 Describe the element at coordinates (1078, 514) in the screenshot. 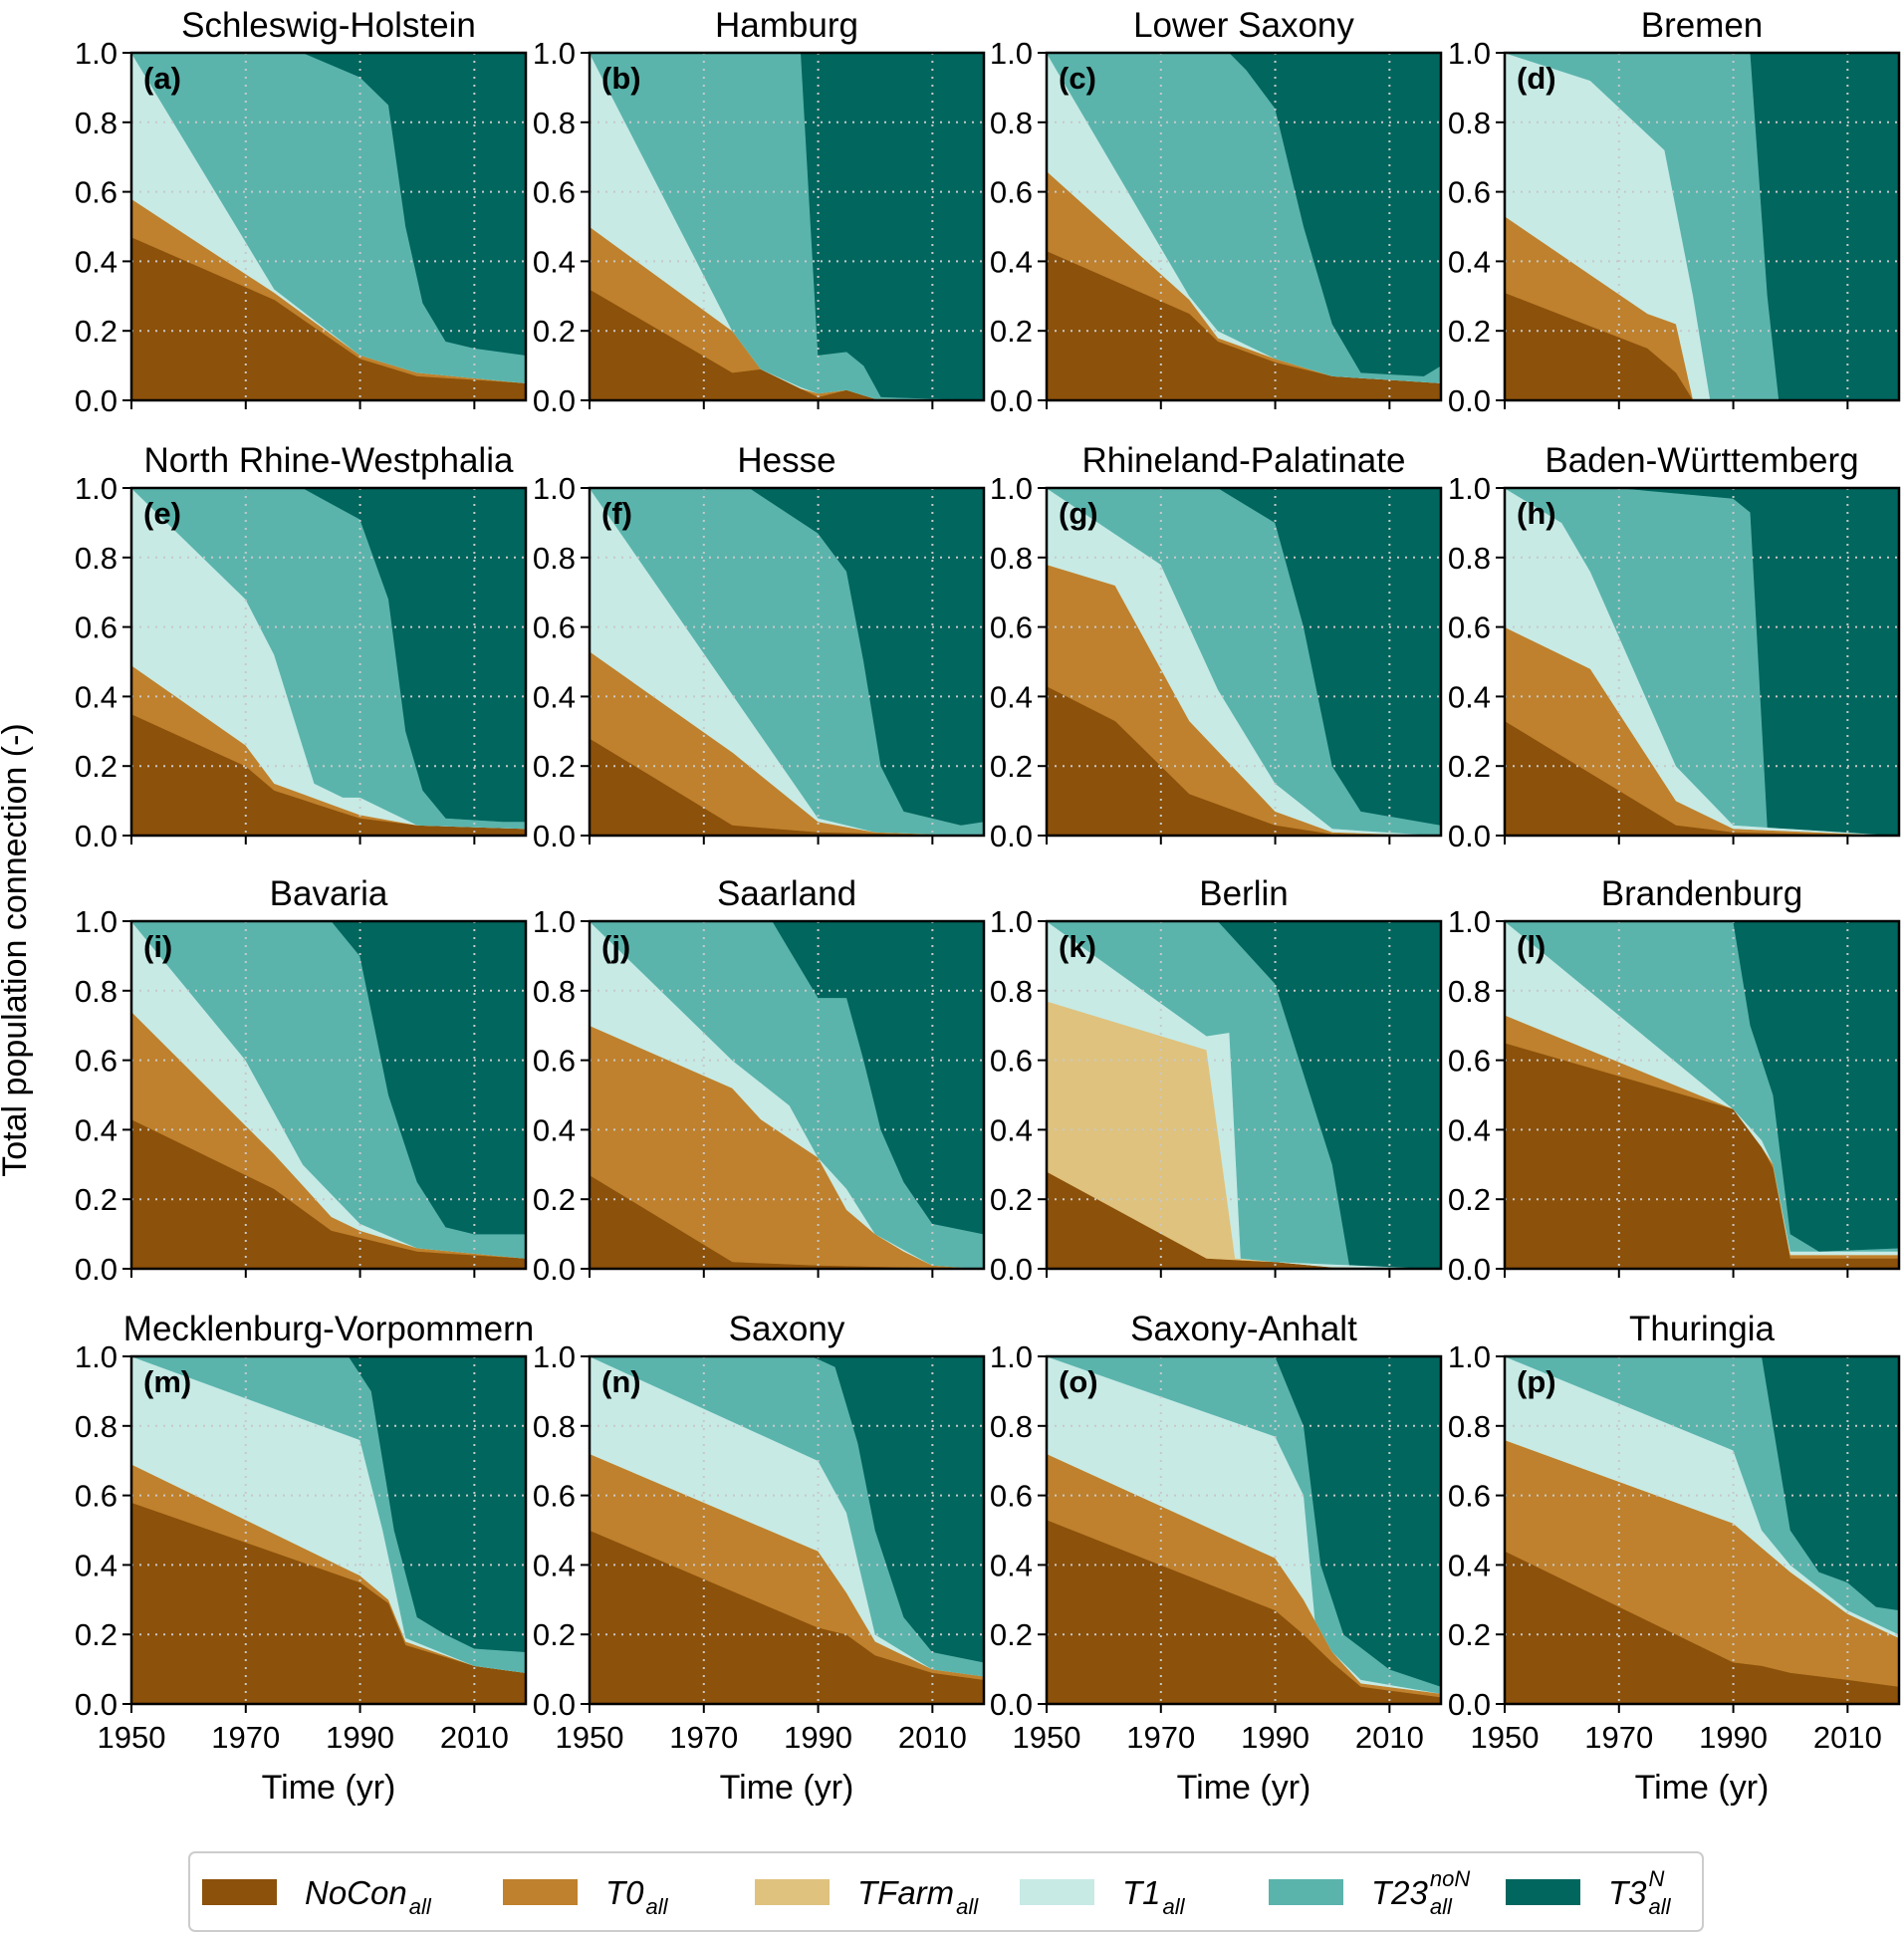

I see `panel-label: (g)` at that location.